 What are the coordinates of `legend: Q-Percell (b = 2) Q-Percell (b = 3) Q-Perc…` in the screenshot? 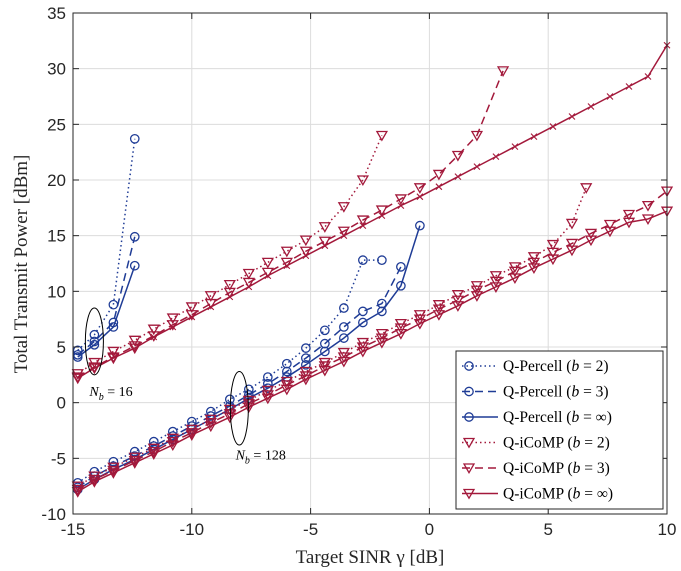 It's located at (559, 430).